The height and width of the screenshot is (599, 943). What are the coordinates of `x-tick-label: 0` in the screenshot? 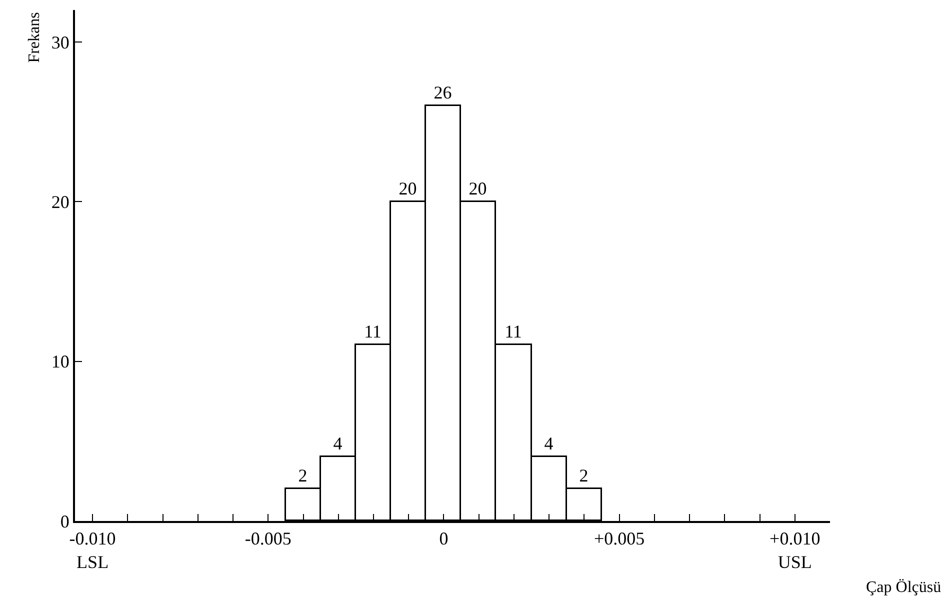 It's located at (443, 538).